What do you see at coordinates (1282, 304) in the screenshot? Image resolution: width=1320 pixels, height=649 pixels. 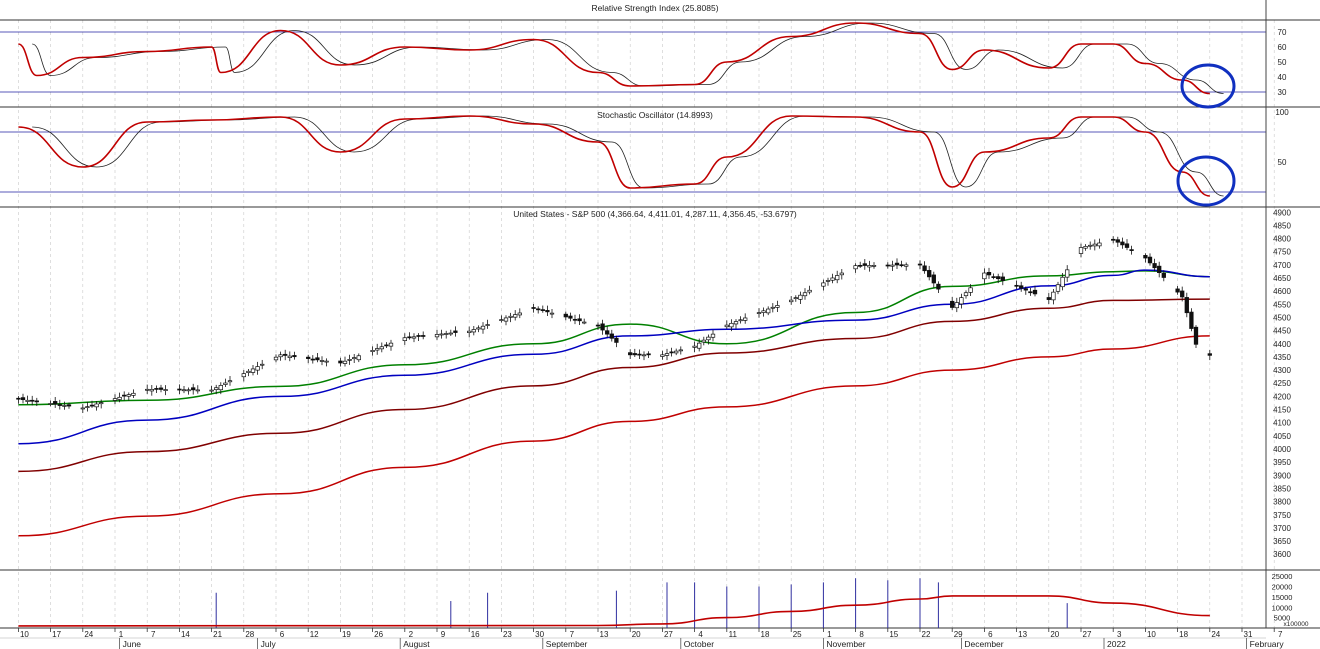 I see `price-tick-label: 4550` at bounding box center [1282, 304].